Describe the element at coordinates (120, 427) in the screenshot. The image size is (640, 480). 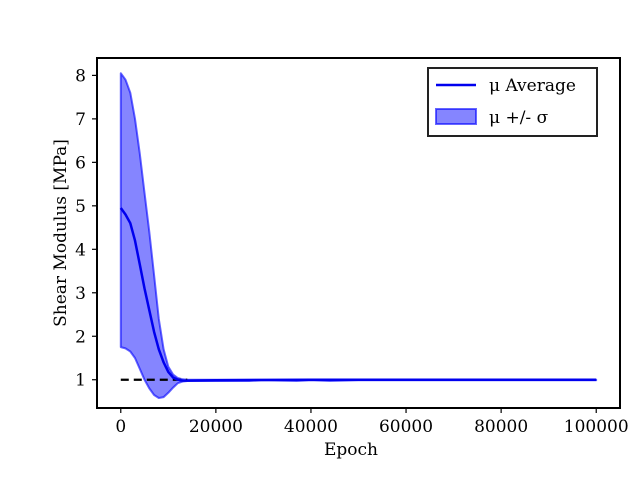
I see `x-tick-label: 0` at that location.